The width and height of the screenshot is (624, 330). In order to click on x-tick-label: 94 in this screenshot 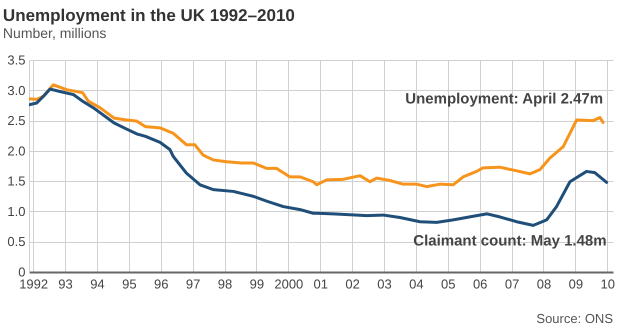, I will do `click(97, 284)`.